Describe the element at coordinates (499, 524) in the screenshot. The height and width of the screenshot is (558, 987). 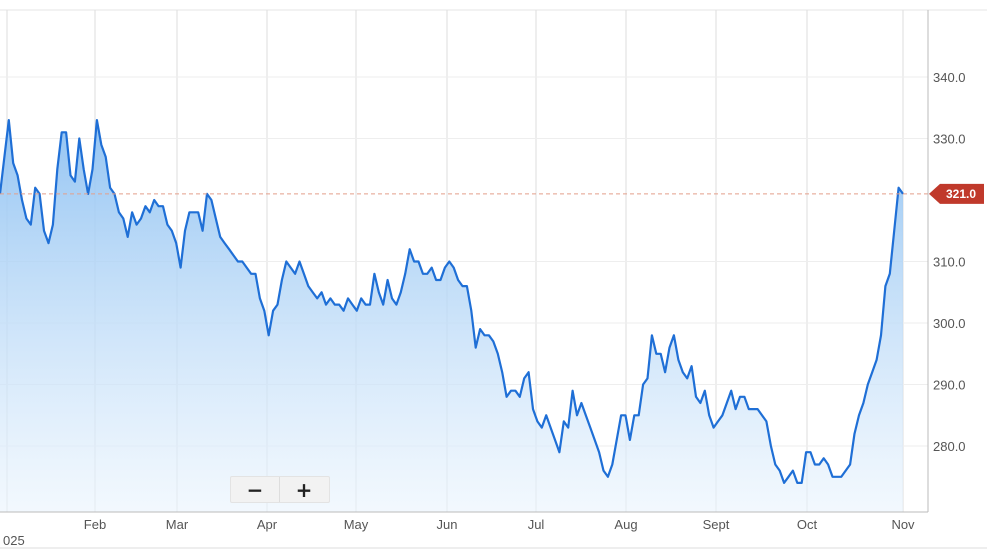
I see `x-axis-labels: Feb Mar Apr May Jun Jul Aug Sept Oct Nov` at that location.